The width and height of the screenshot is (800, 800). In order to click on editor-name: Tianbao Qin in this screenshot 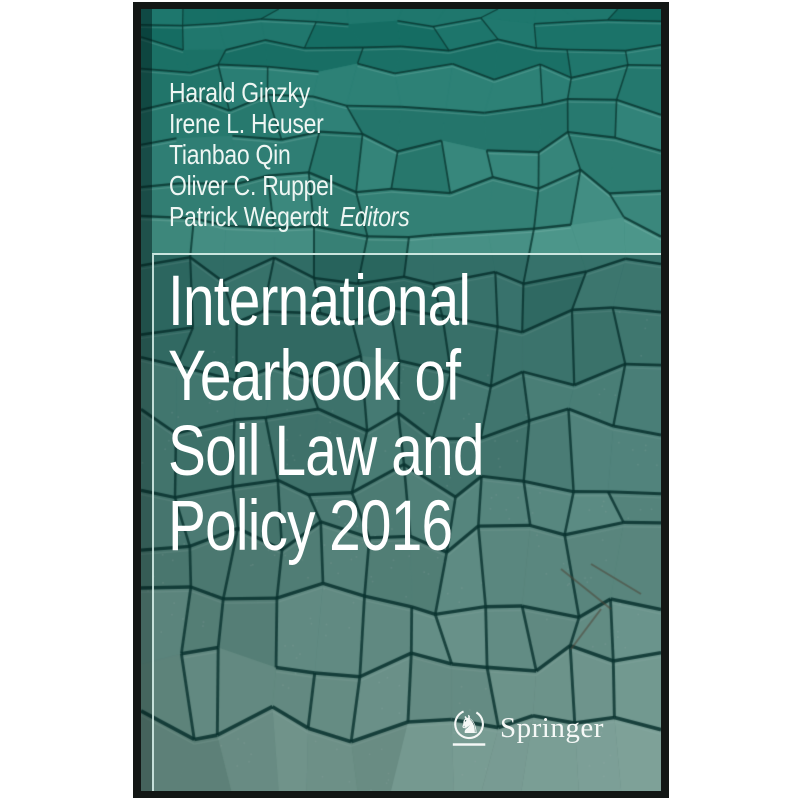, I will do `click(230, 154)`.